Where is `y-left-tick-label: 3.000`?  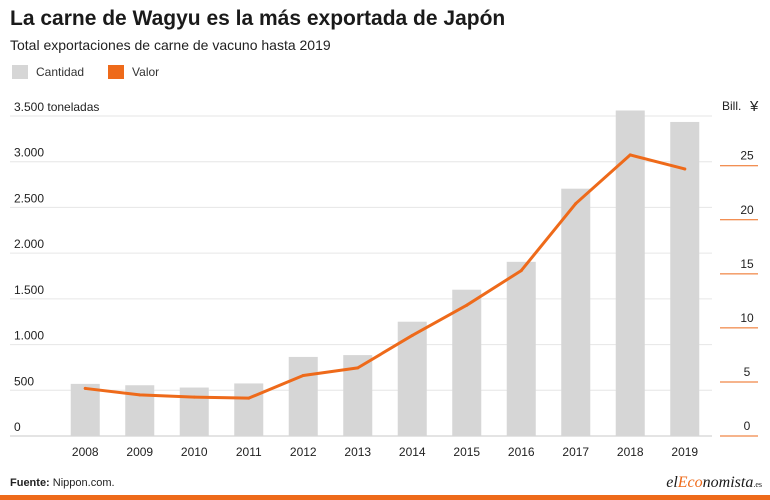 y-left-tick-label: 3.000 is located at coordinates (29, 153).